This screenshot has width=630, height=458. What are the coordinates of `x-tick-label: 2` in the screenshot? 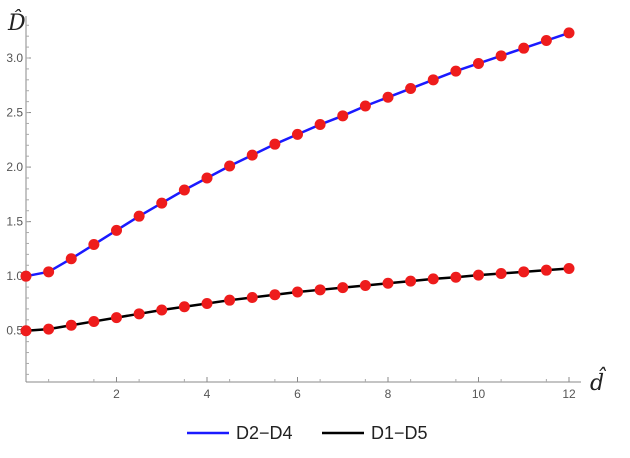 It's located at (116, 394).